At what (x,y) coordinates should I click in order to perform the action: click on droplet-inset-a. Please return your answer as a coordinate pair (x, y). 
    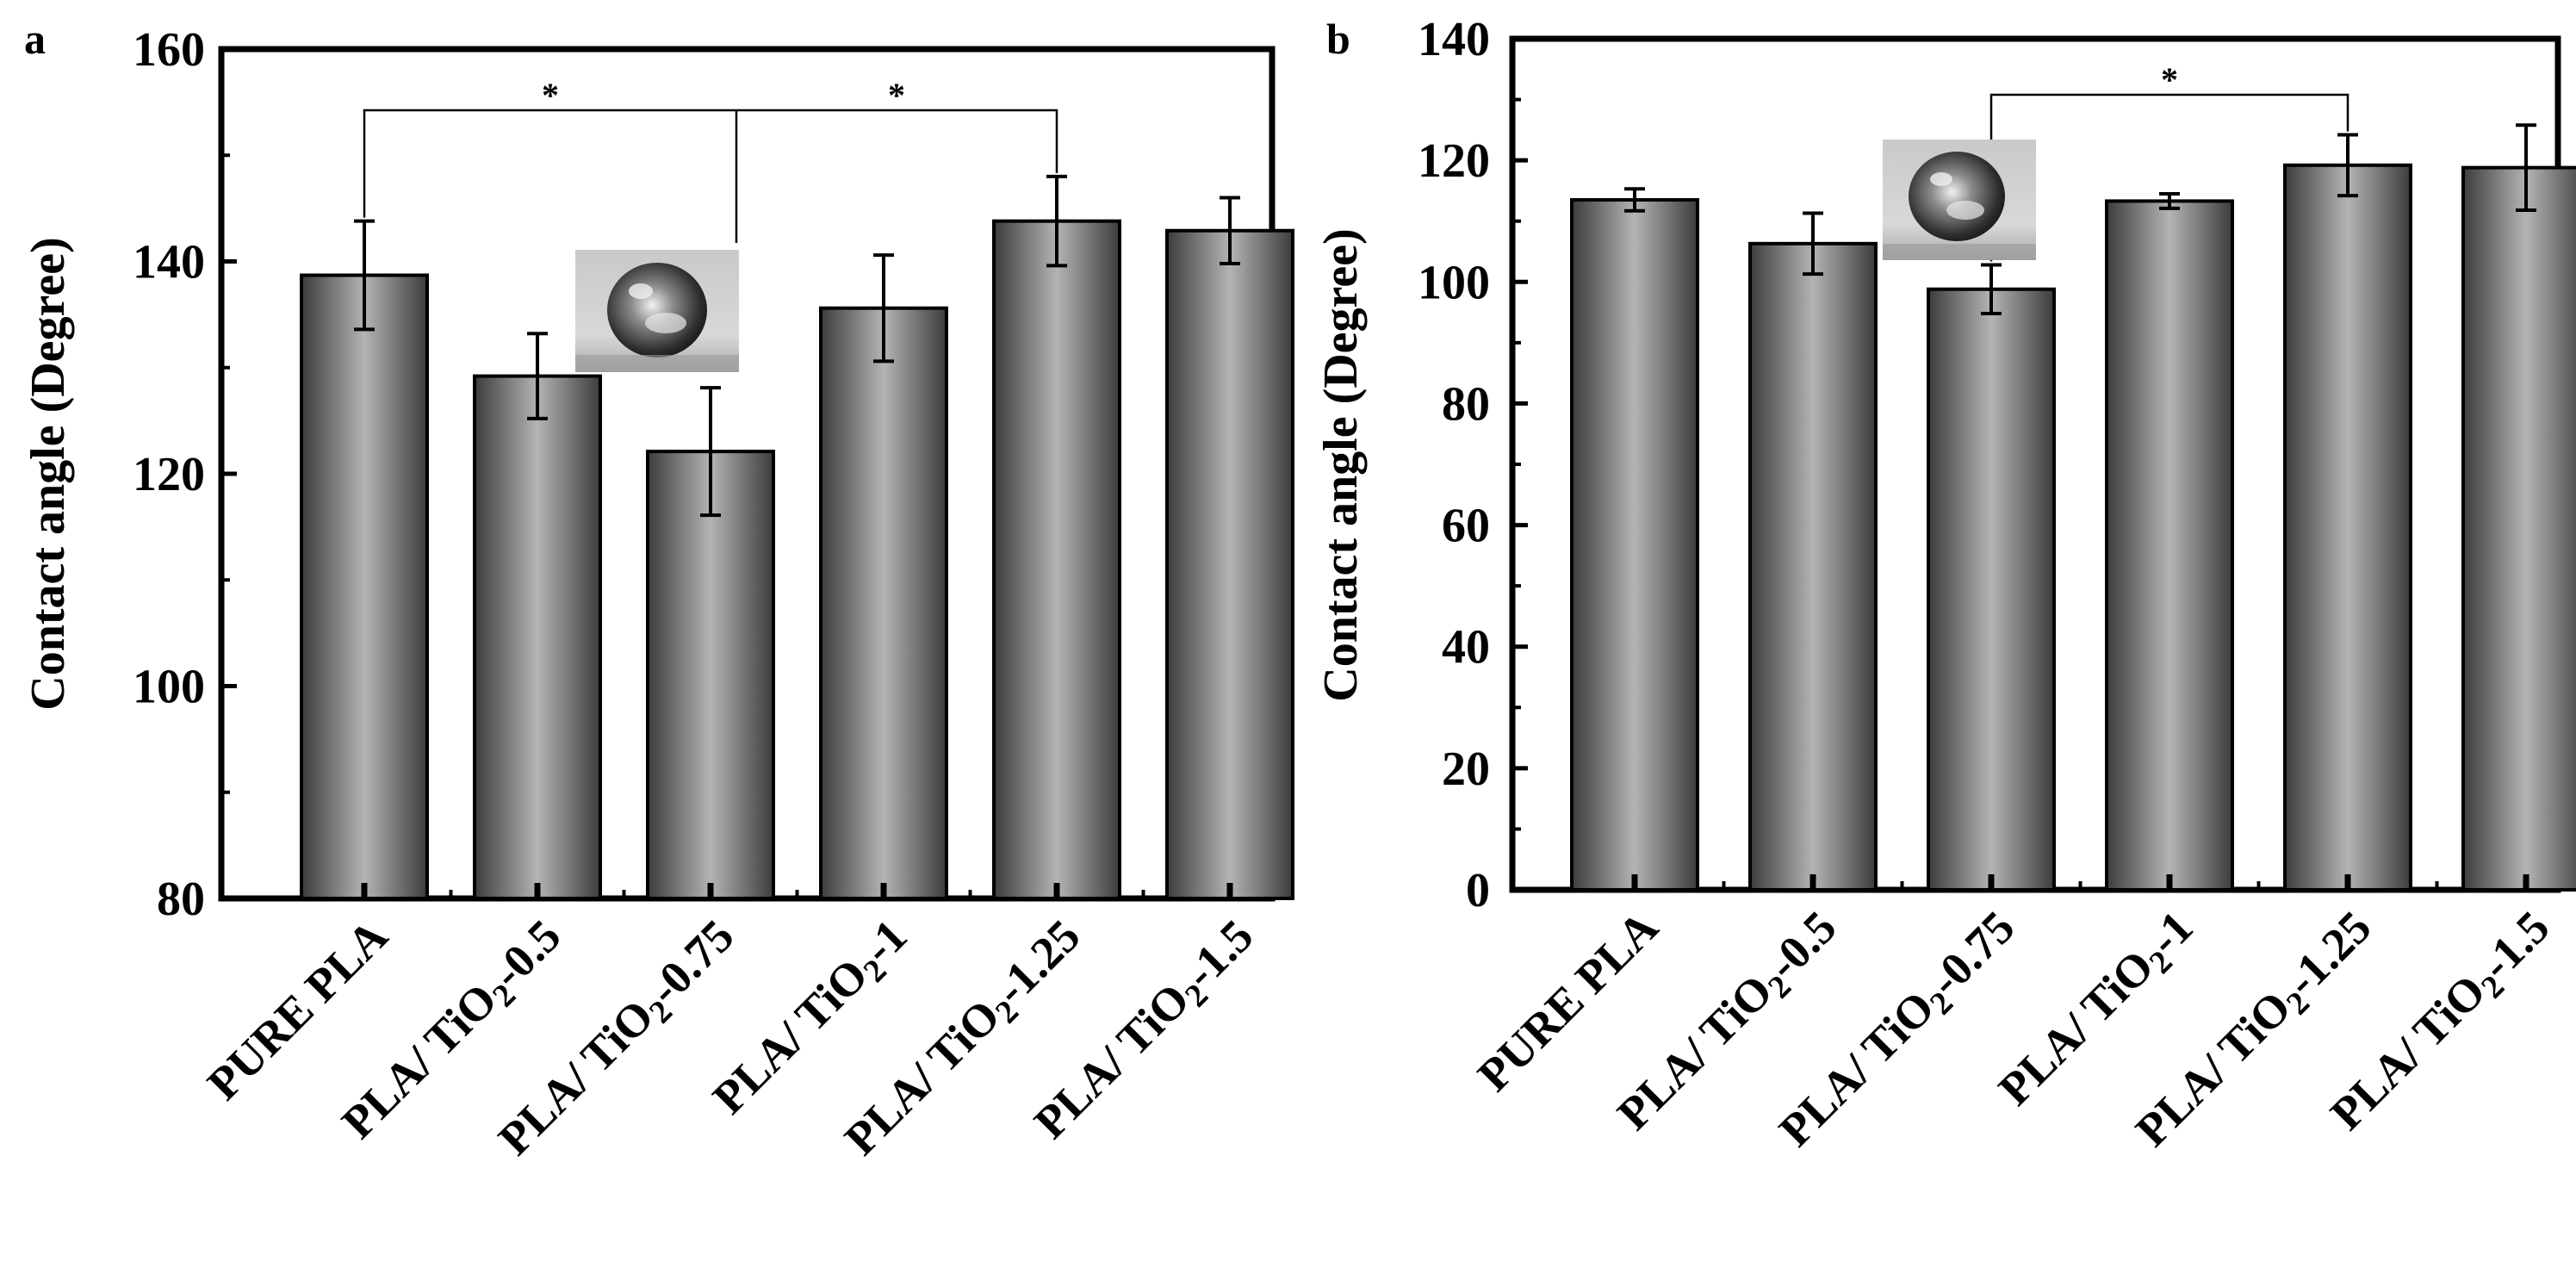
    Looking at the image, I should click on (657, 311).